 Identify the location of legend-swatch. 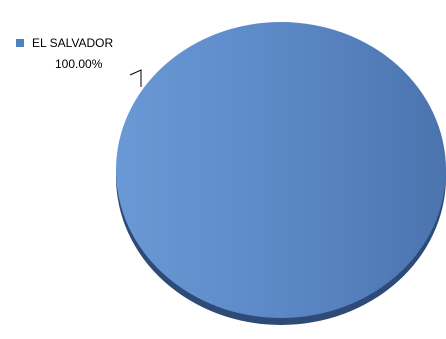
(20, 43).